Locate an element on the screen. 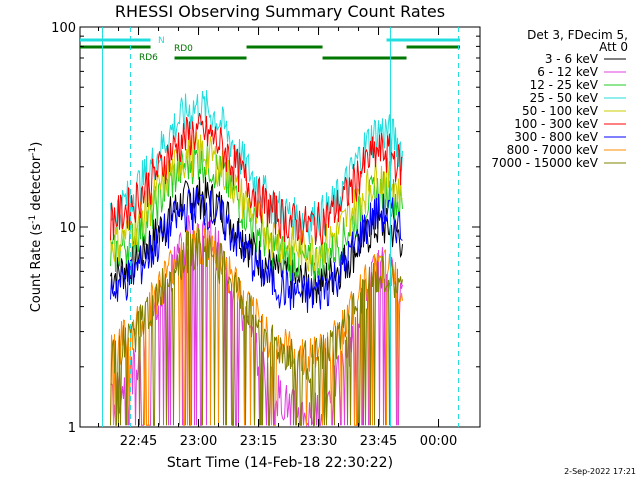 This screenshot has height=480, width=640. legend-header-line1: Det 3, FDecim 5, is located at coordinates (577, 35).